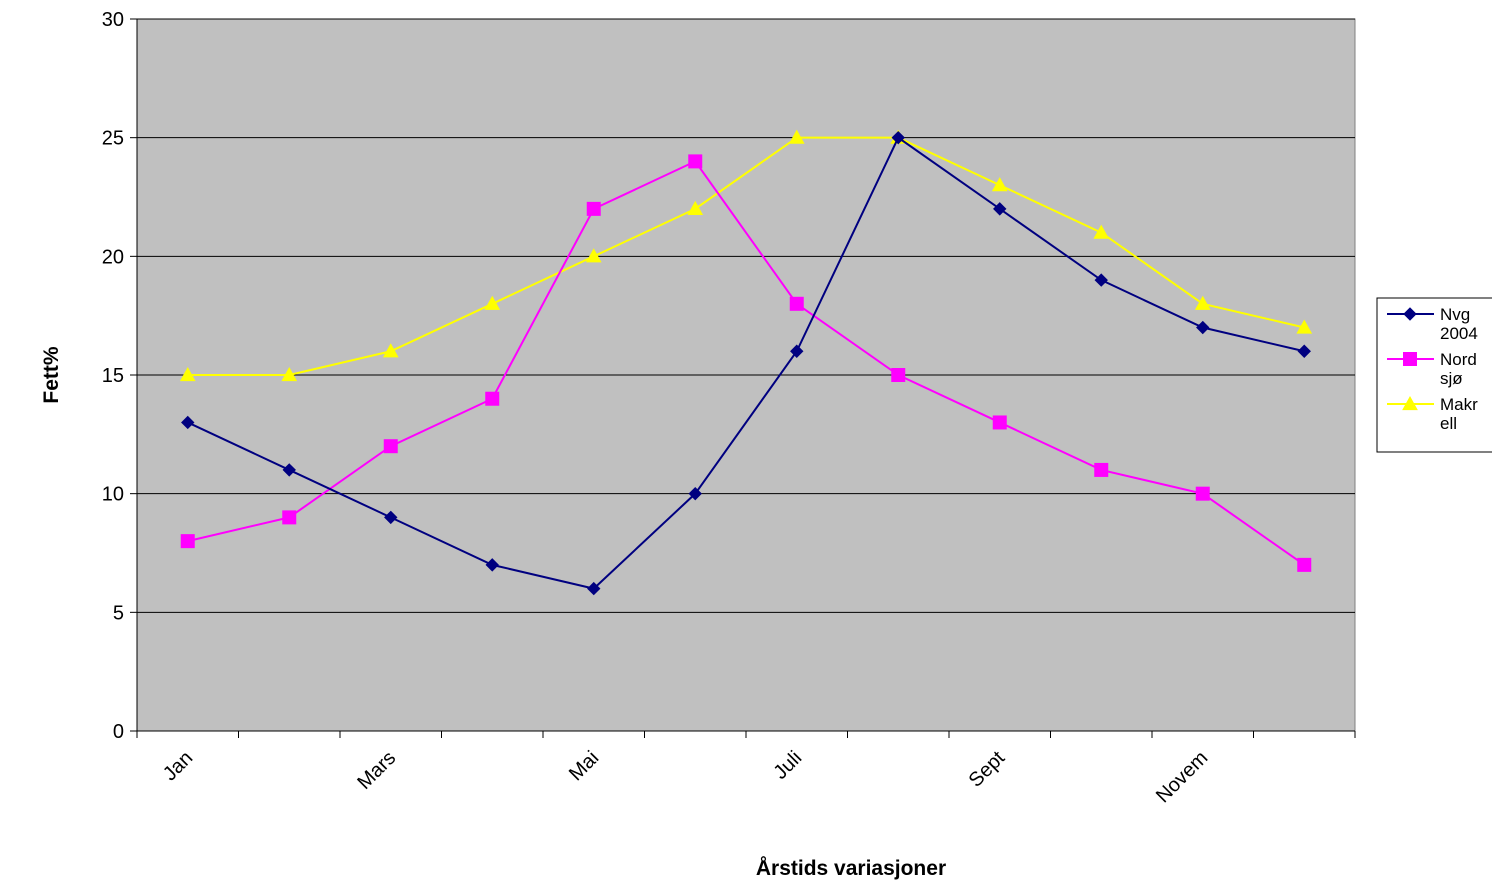  What do you see at coordinates (113, 20) in the screenshot?
I see `y-tick-label: 30` at bounding box center [113, 20].